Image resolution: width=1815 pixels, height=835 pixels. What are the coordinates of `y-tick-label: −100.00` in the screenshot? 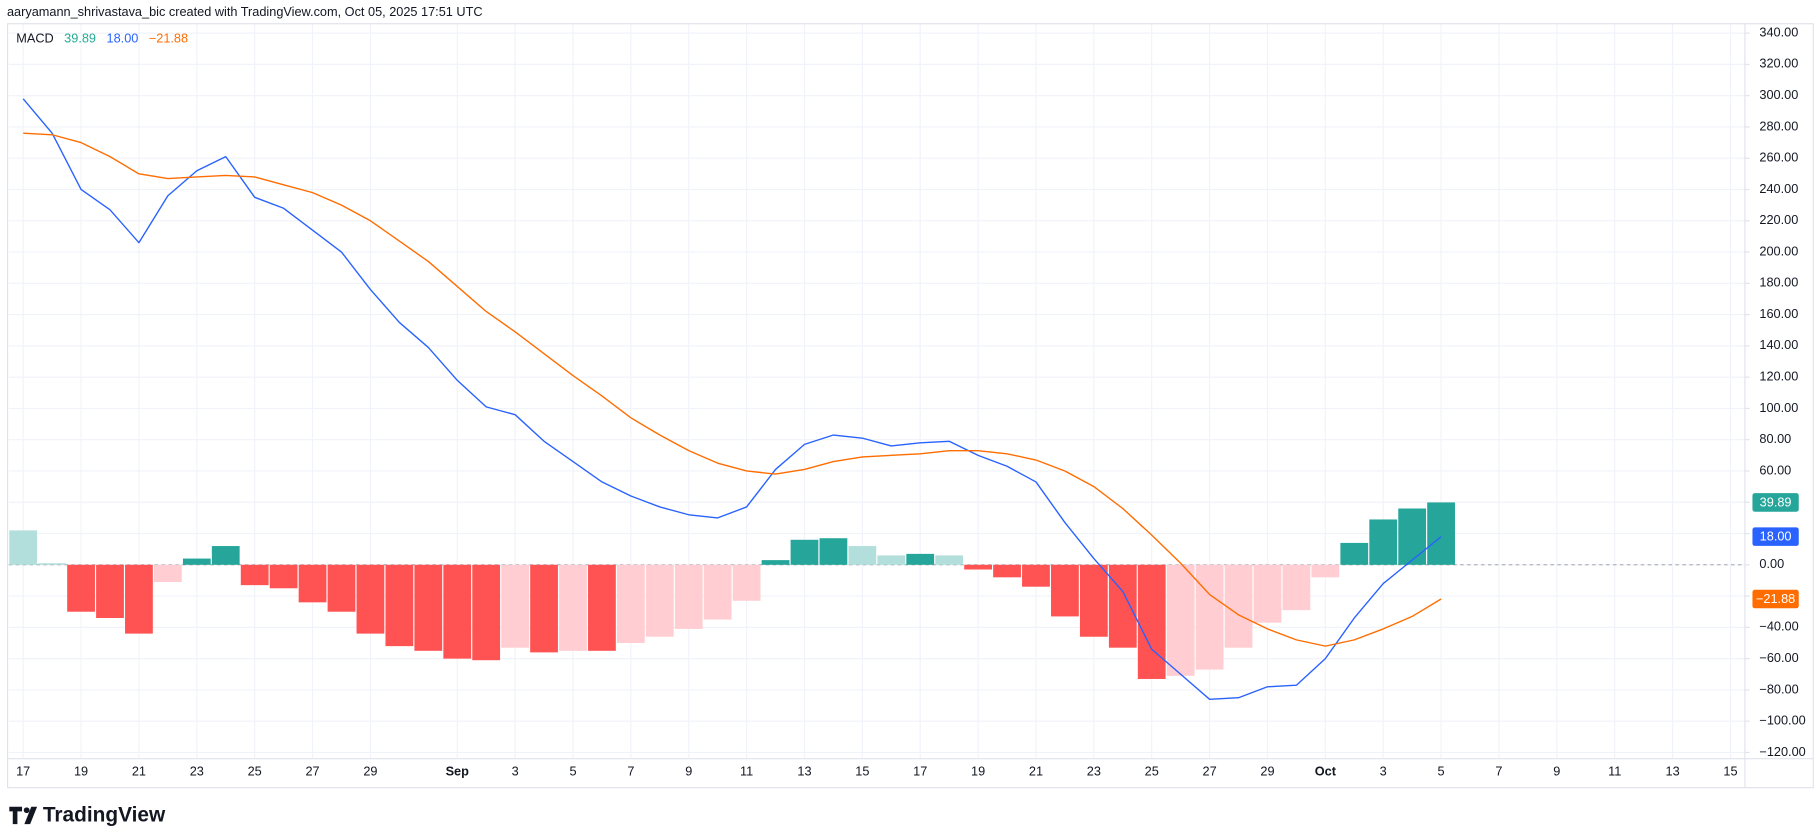 It's located at (1782, 720).